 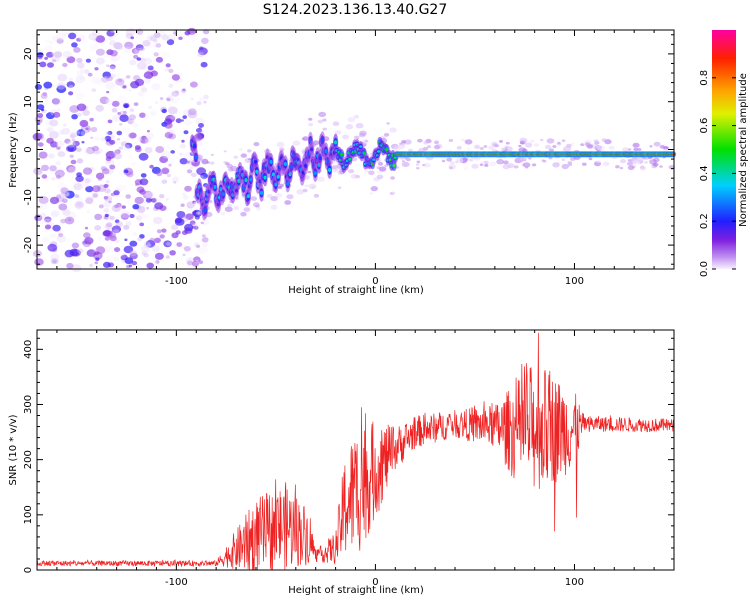 What do you see at coordinates (704, 78) in the screenshot?
I see `colorbar-tick-label: 0.8` at bounding box center [704, 78].